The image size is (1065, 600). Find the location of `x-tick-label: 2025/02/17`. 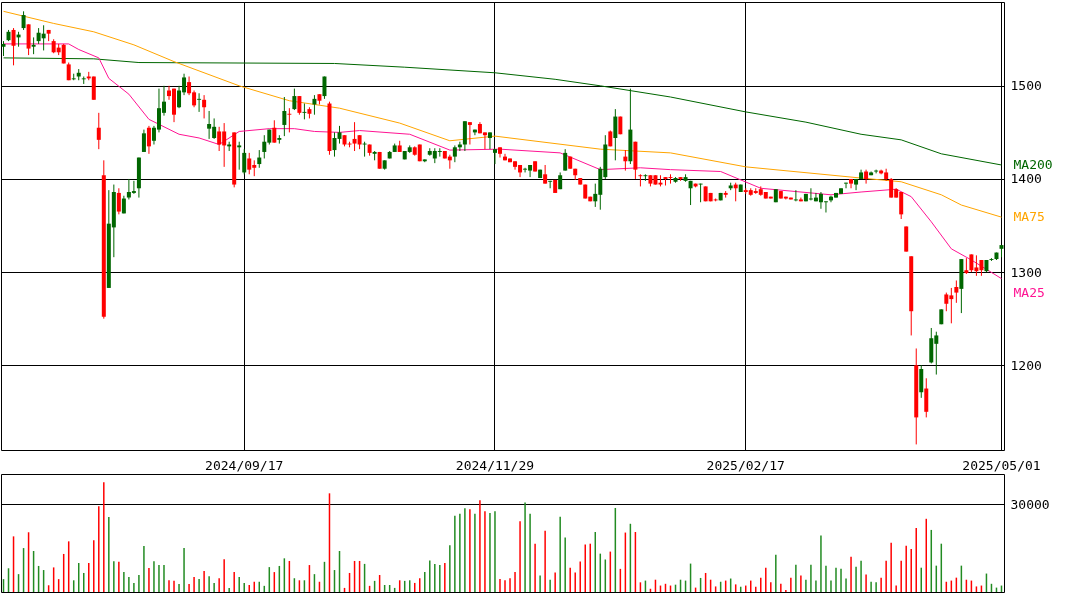

x-tick-label: 2025/02/17 is located at coordinates (745, 465).